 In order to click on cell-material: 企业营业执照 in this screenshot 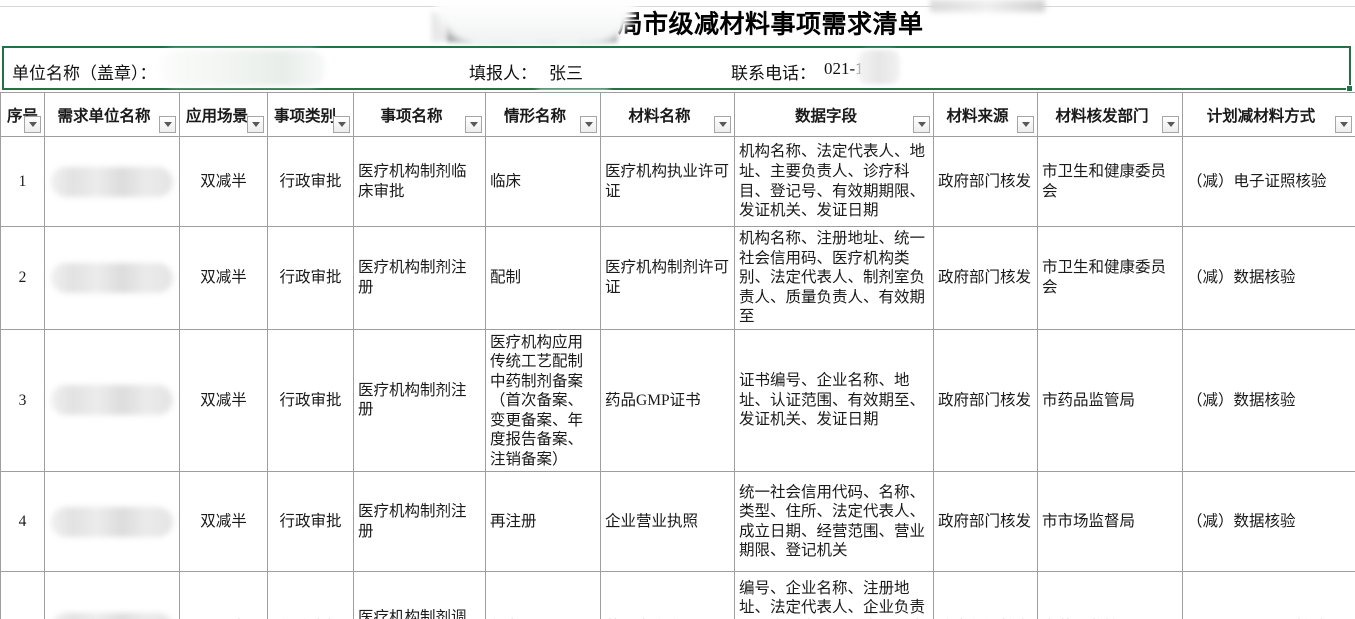, I will do `click(667, 522)`.